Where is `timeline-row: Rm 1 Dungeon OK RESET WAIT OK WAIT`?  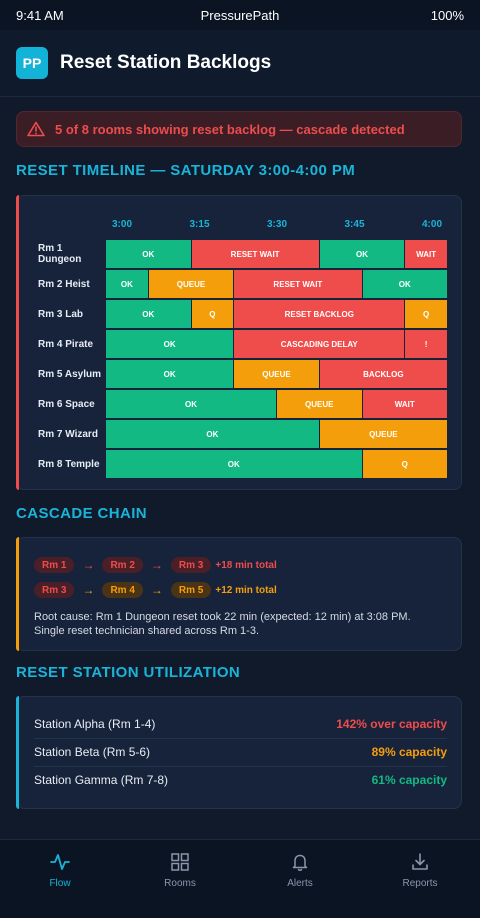
timeline-row: Rm 1 Dungeon OK RESET WAIT OK WAIT is located at coordinates (239, 254).